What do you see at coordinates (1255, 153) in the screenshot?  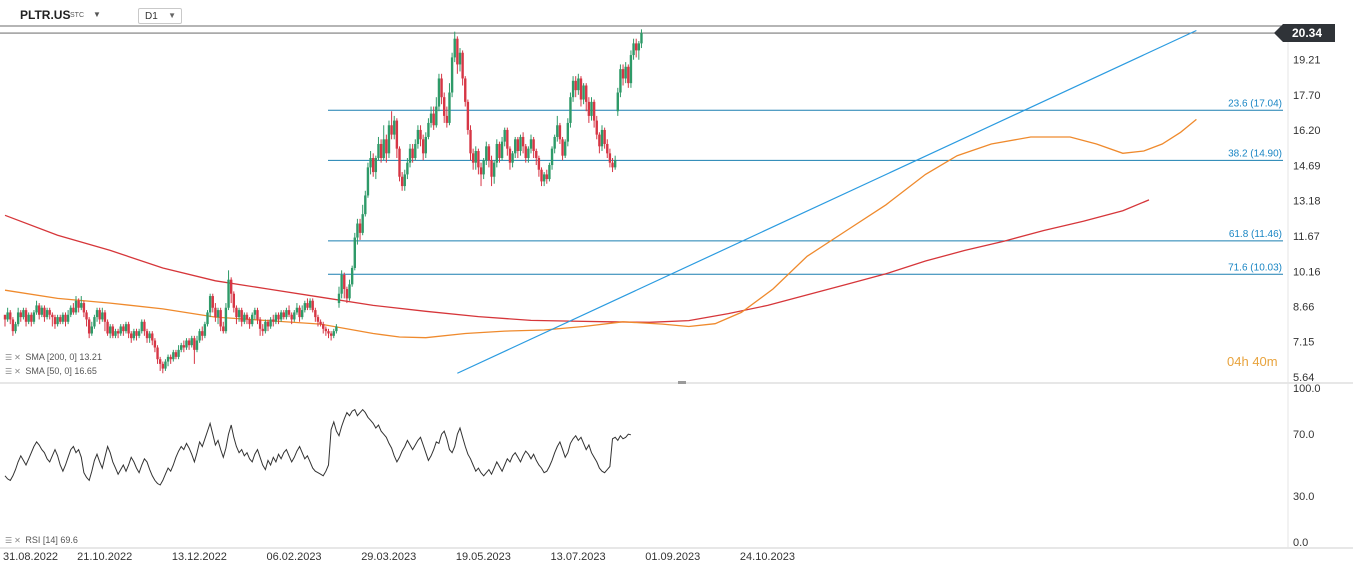 I see `fibonacci-label: 38.2 (14.90)` at bounding box center [1255, 153].